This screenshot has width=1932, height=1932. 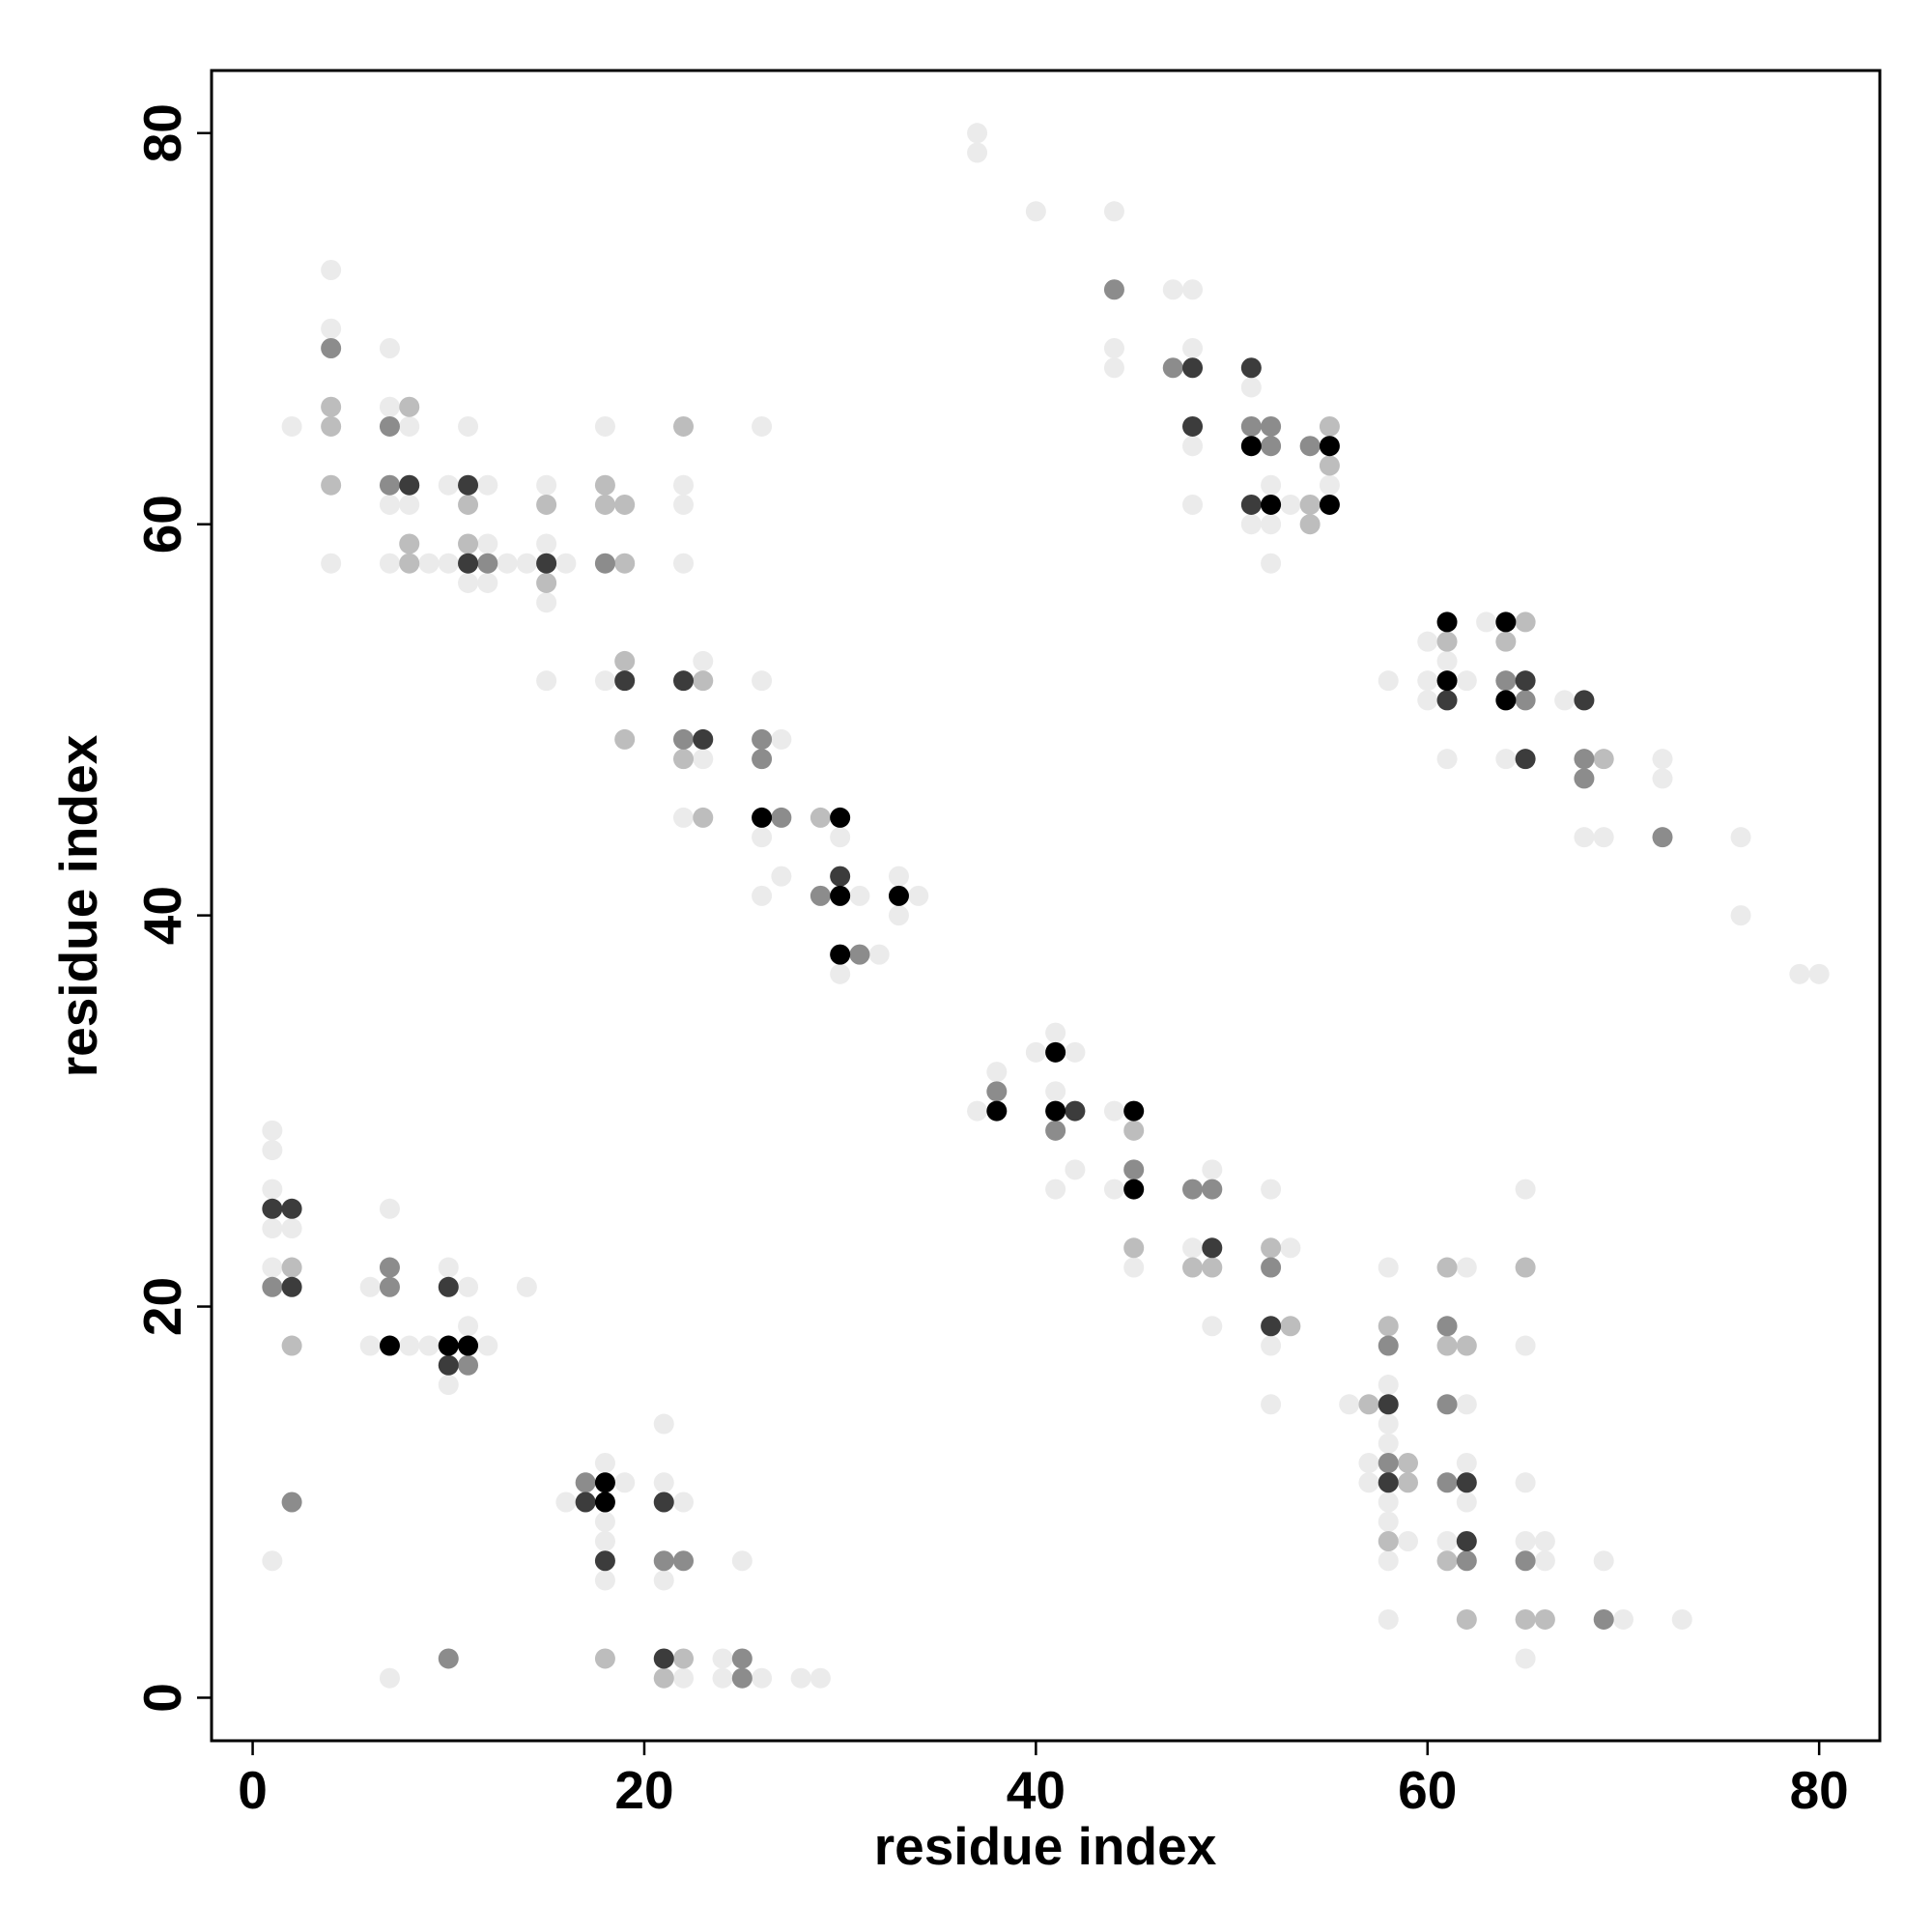 I want to click on y-tick-label: 20, so click(x=162, y=1306).